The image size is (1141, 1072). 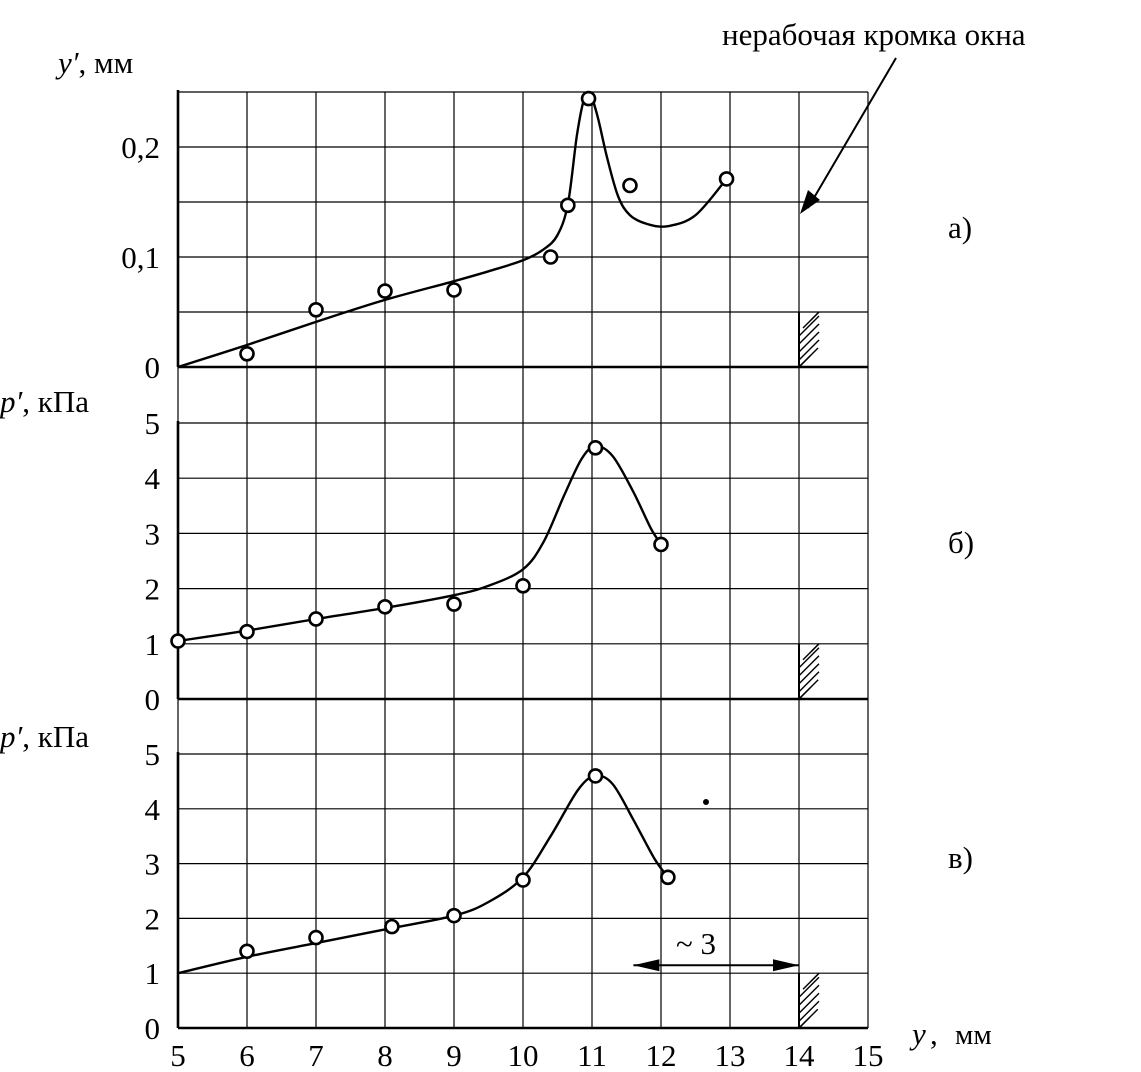 What do you see at coordinates (592, 1055) in the screenshot?
I see `x-tick-label: 11` at bounding box center [592, 1055].